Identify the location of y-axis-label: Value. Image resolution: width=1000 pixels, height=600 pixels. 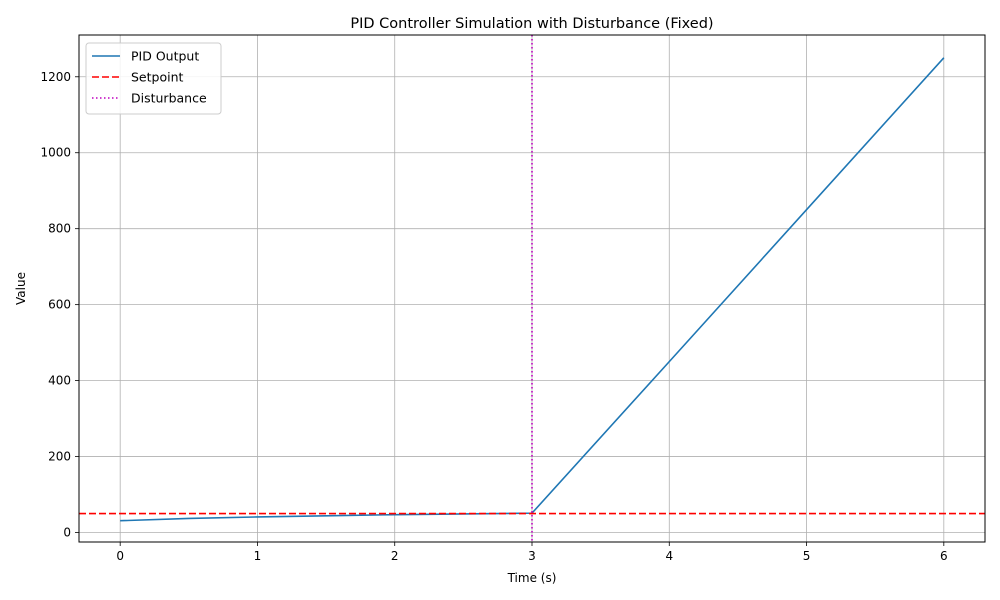
(21, 288).